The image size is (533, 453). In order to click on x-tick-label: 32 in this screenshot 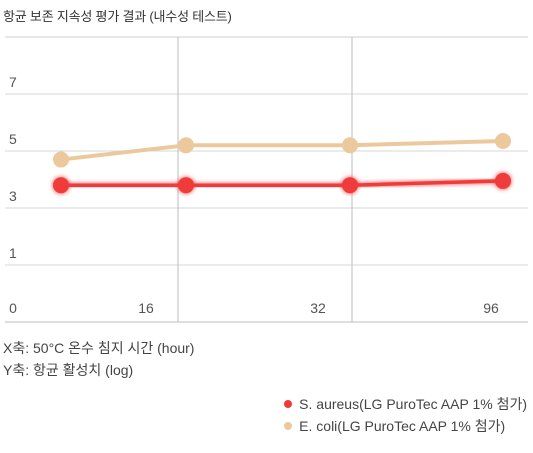, I will do `click(318, 308)`.